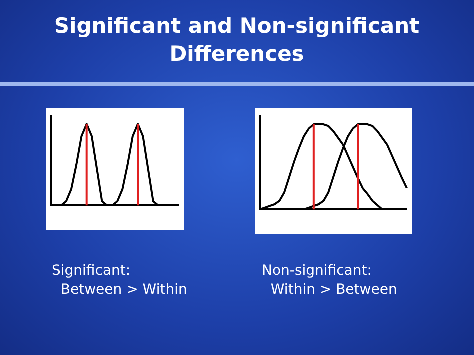 The image size is (474, 355). I want to click on x-axis-title: Non-significant: Within > Between, so click(330, 281).